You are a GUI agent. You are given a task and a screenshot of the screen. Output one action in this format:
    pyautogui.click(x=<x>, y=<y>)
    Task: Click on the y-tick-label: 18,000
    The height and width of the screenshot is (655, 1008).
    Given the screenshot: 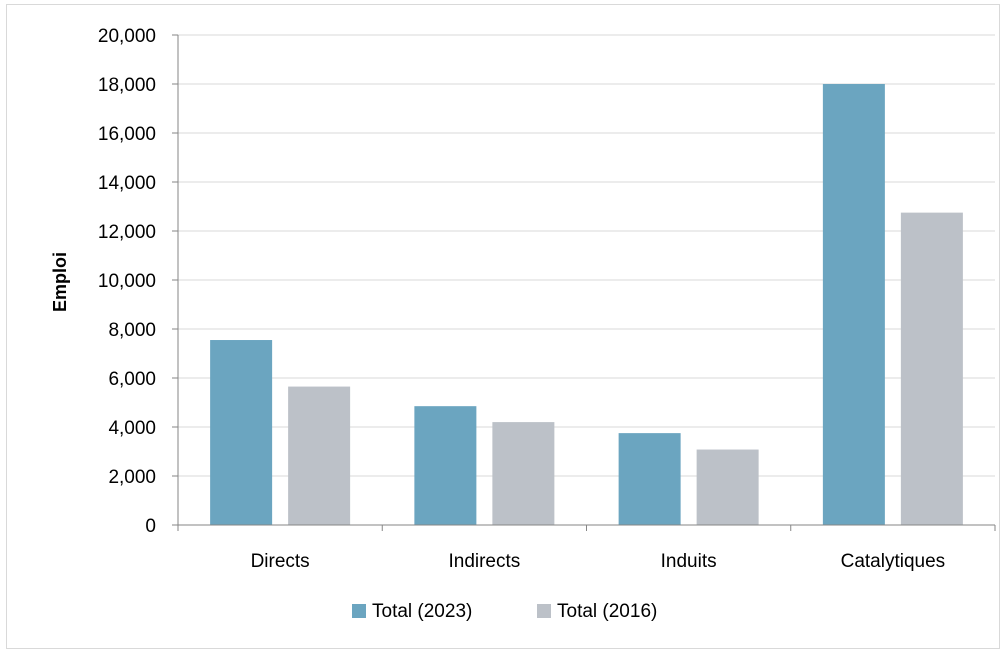 What is the action you would take?
    pyautogui.click(x=127, y=85)
    